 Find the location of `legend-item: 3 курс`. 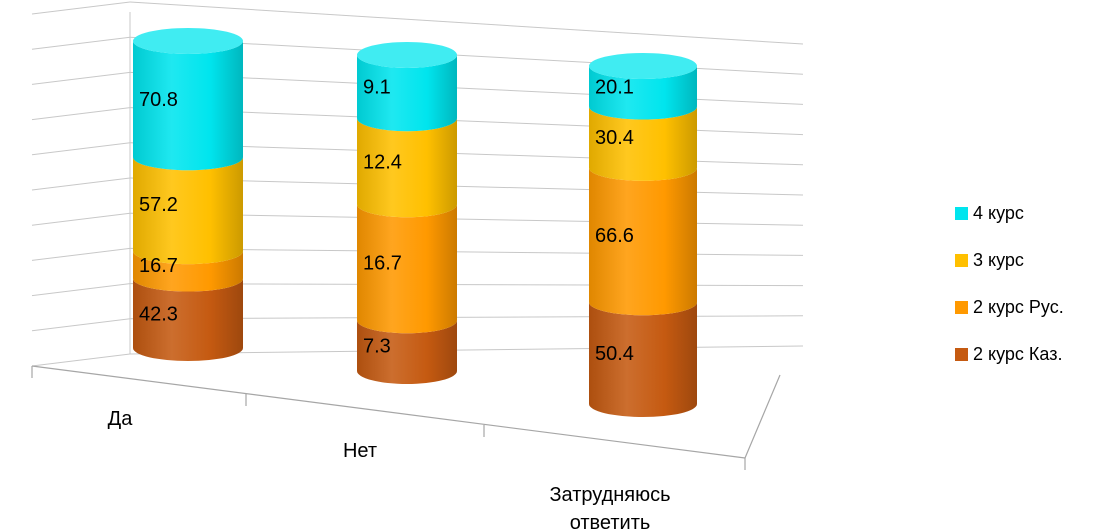

legend-item: 3 курс is located at coordinates (1009, 260).